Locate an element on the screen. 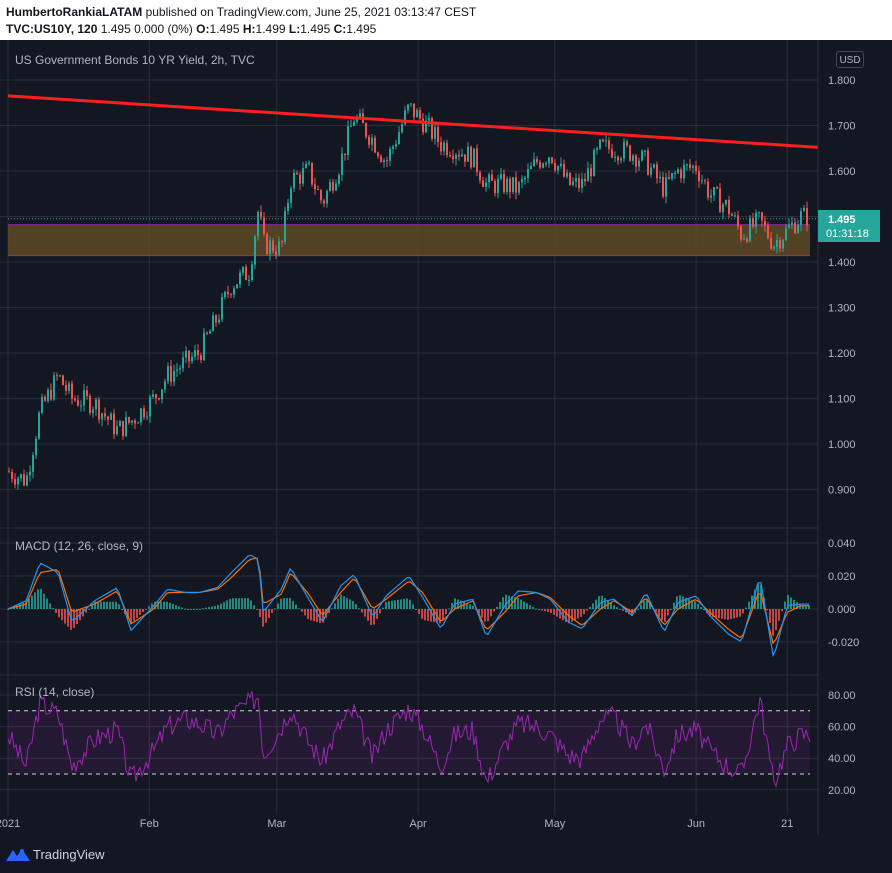 This screenshot has width=892, height=873. support-zone is located at coordinates (413, 237).